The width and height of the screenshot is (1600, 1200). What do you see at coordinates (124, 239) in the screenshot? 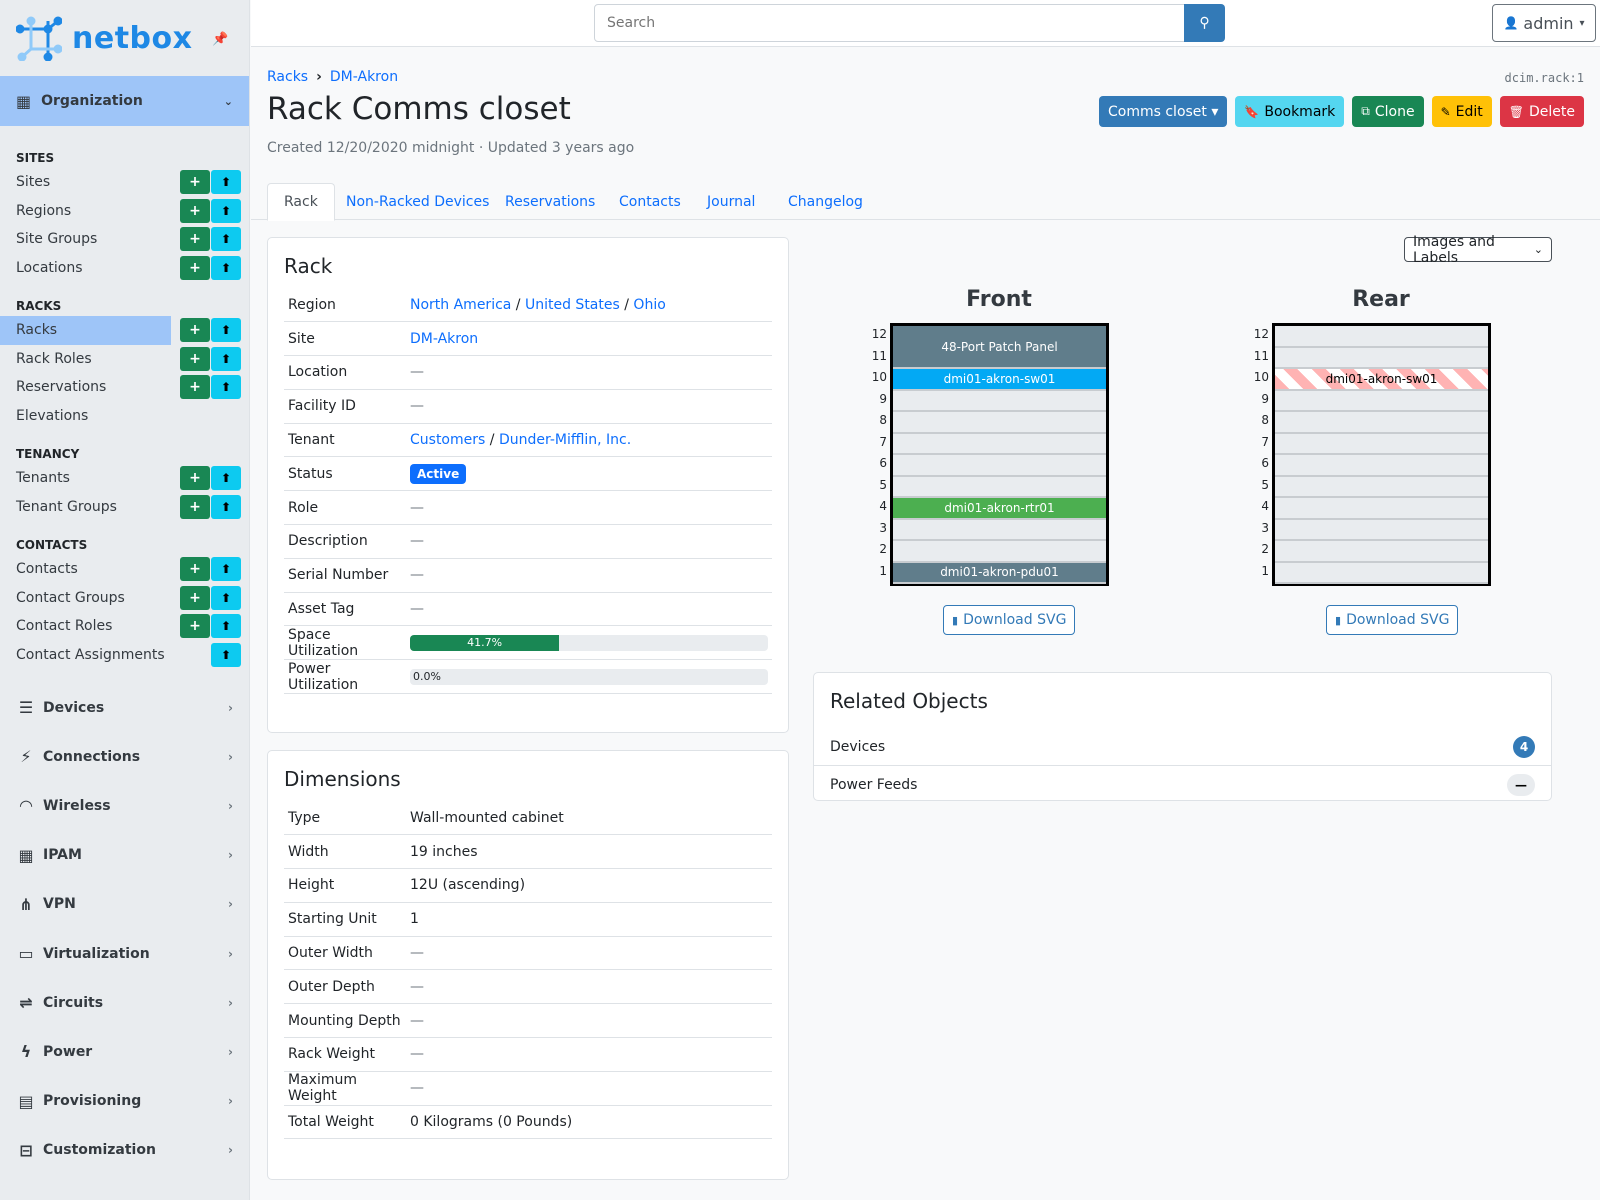
I see `sidebar-item-site-groups: Site Groups + ⬆` at bounding box center [124, 239].